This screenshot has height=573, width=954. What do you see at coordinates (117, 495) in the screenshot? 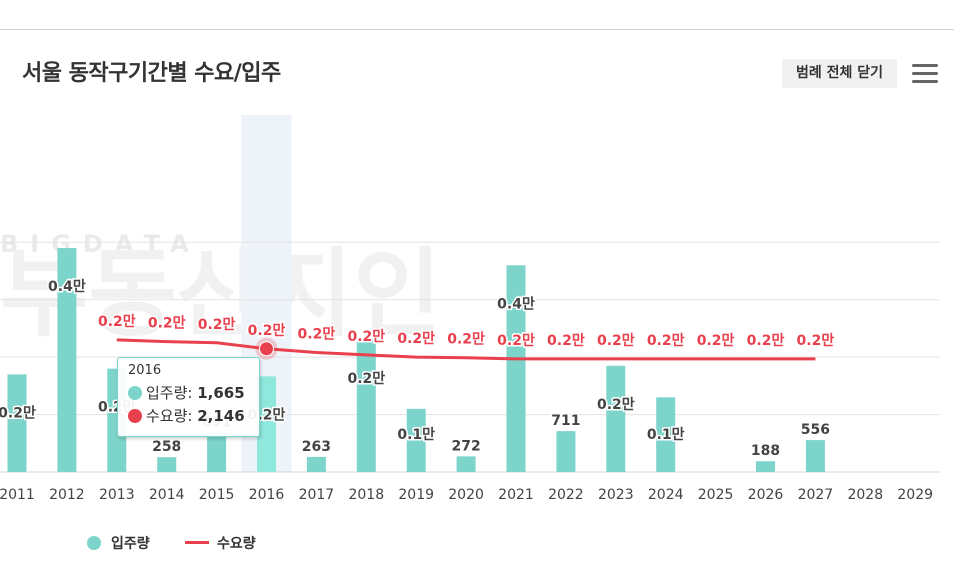
I see `x-tick-label: 2013` at bounding box center [117, 495].